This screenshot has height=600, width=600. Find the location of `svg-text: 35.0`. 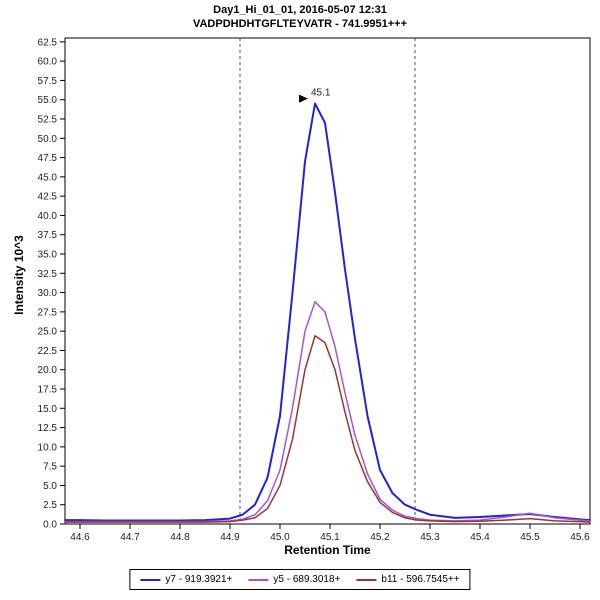

svg-text: 35.0 is located at coordinates (48, 255).